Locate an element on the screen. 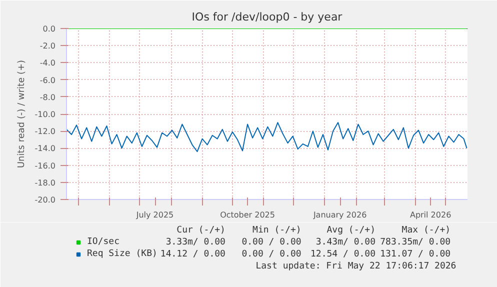 The image size is (497, 287). text: 131.07 / 0.00 is located at coordinates (415, 255).